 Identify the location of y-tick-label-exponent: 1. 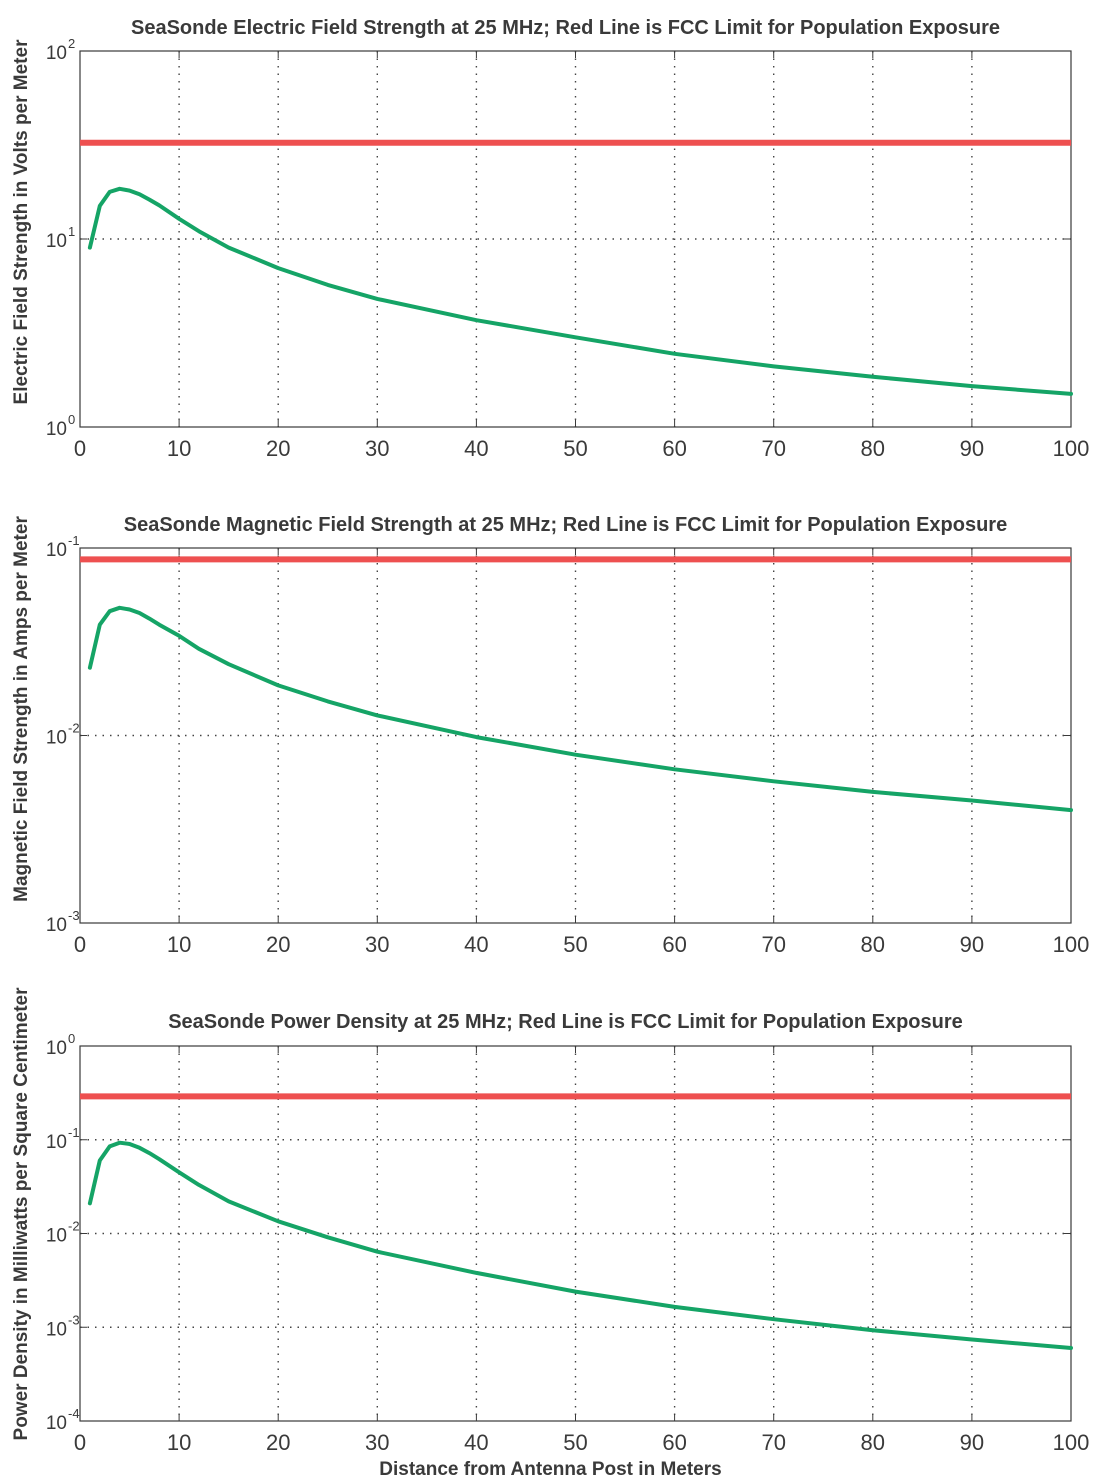
(71, 231).